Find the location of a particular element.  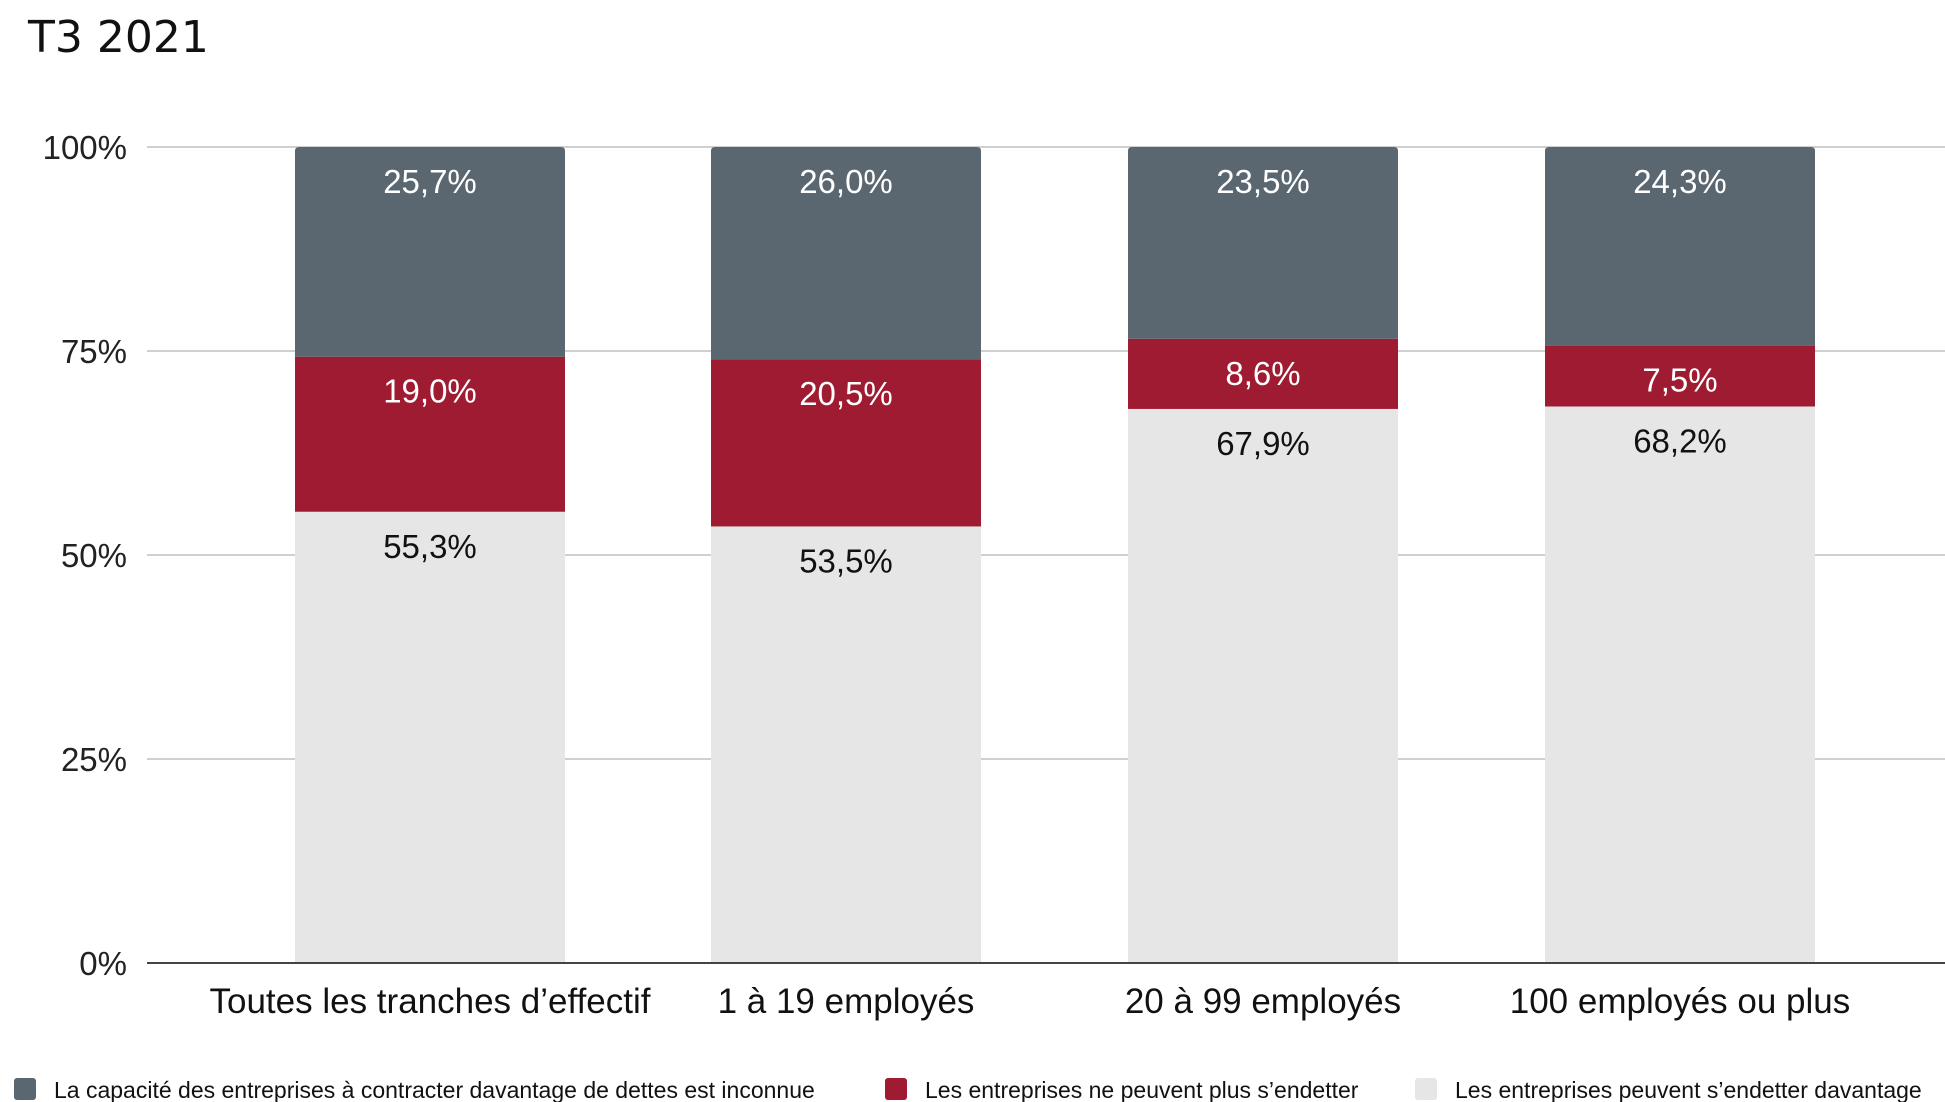

data-label: 19,0% is located at coordinates (430, 391).